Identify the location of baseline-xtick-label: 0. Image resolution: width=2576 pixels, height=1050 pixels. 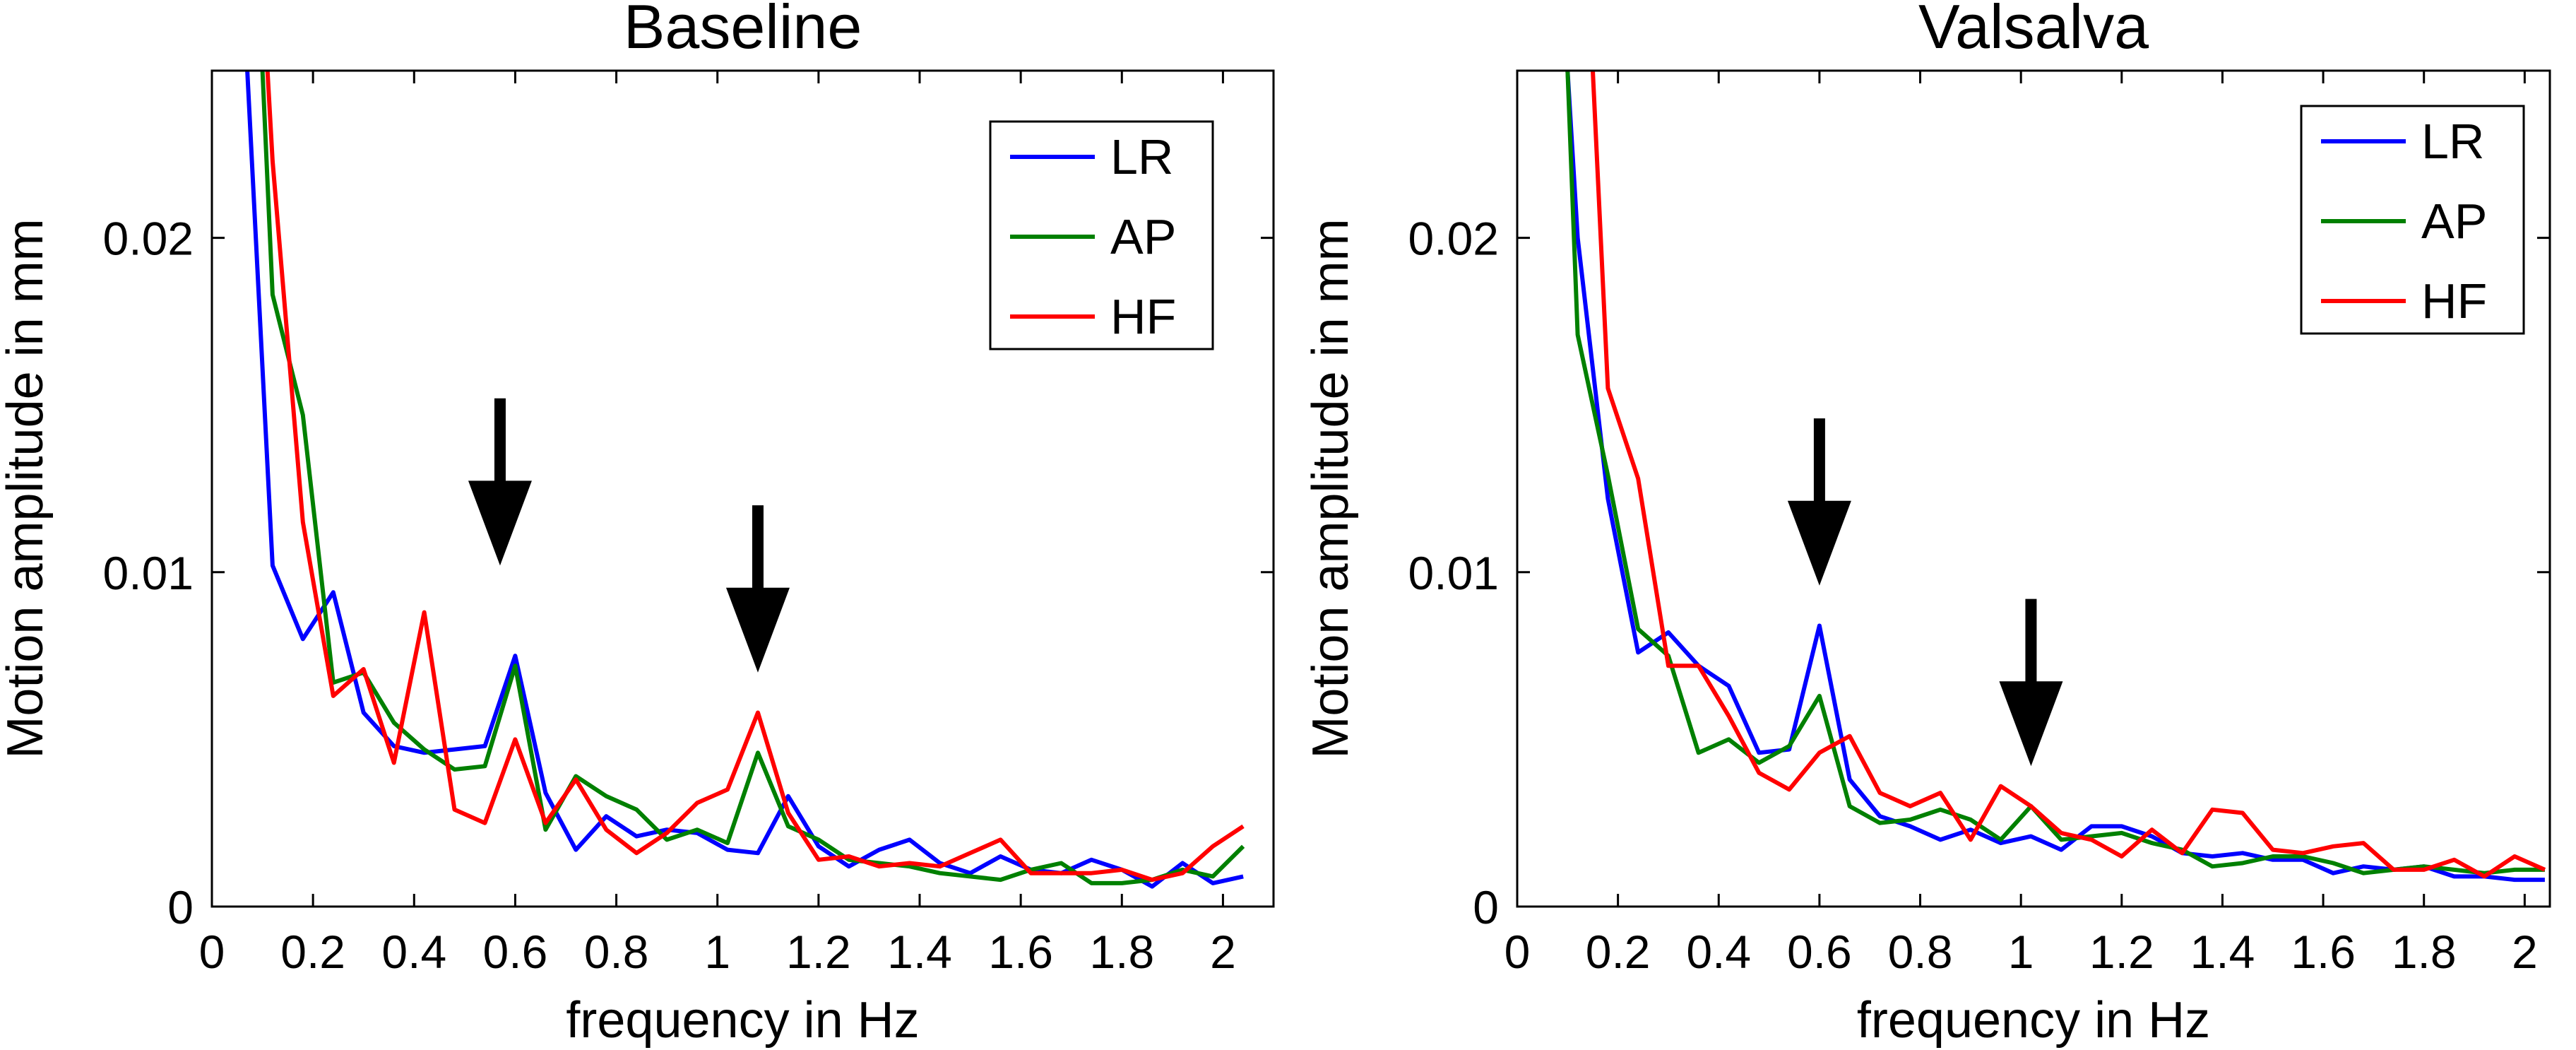
(212, 952).